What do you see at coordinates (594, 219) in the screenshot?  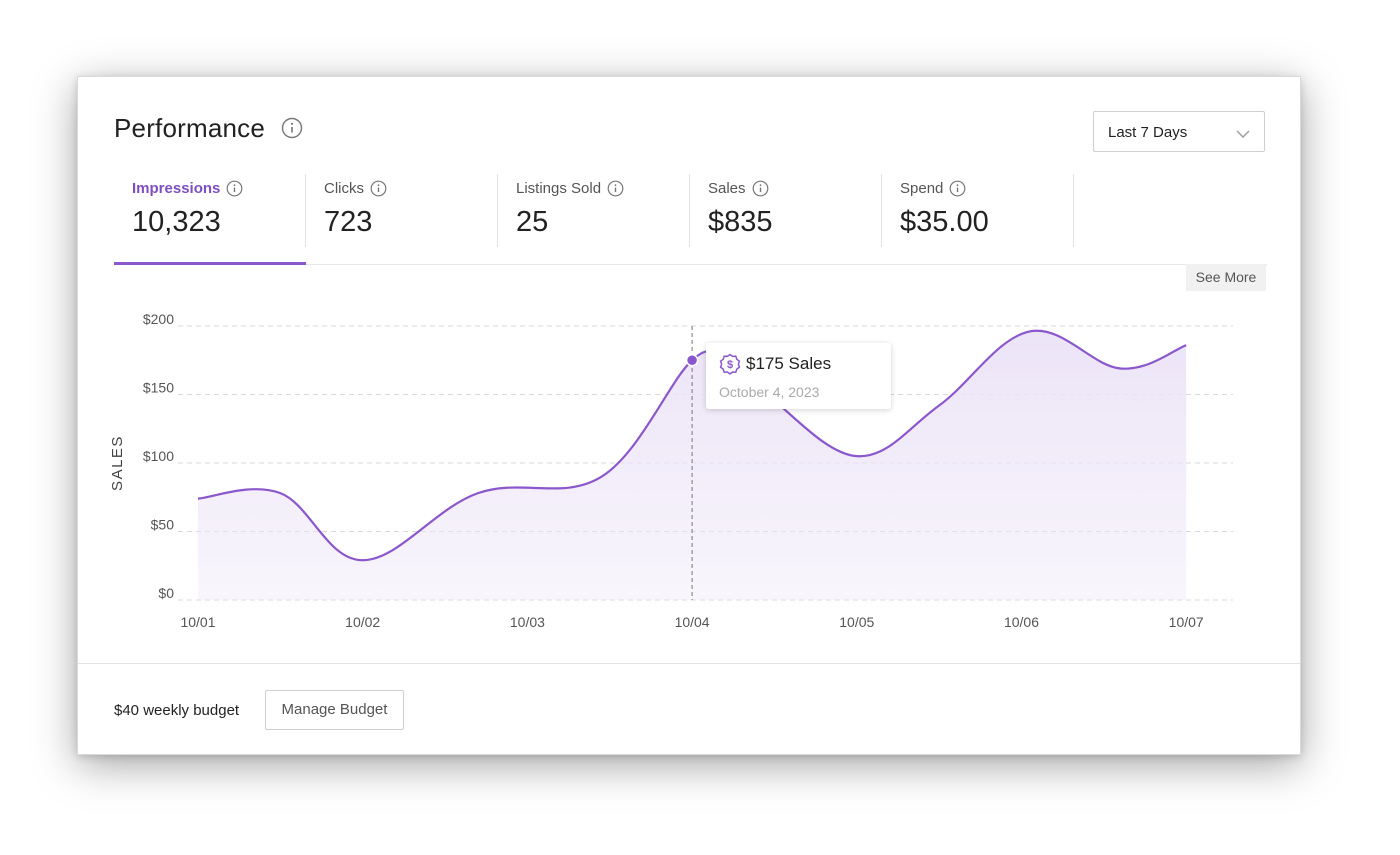 I see `tab-listings-sold: Listings Sold 25` at bounding box center [594, 219].